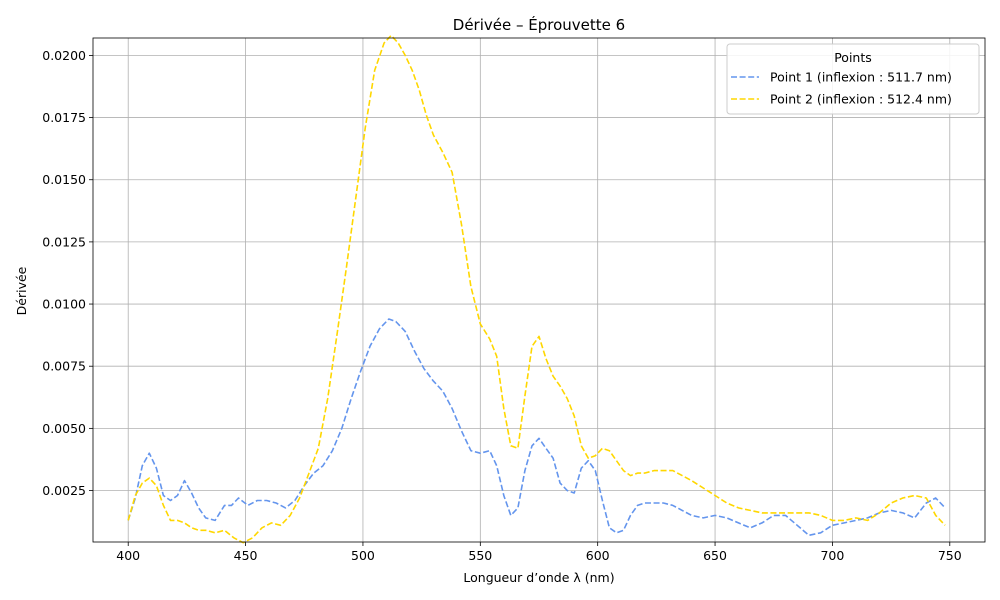  What do you see at coordinates (598, 555) in the screenshot?
I see `x-tick-label: 600` at bounding box center [598, 555].